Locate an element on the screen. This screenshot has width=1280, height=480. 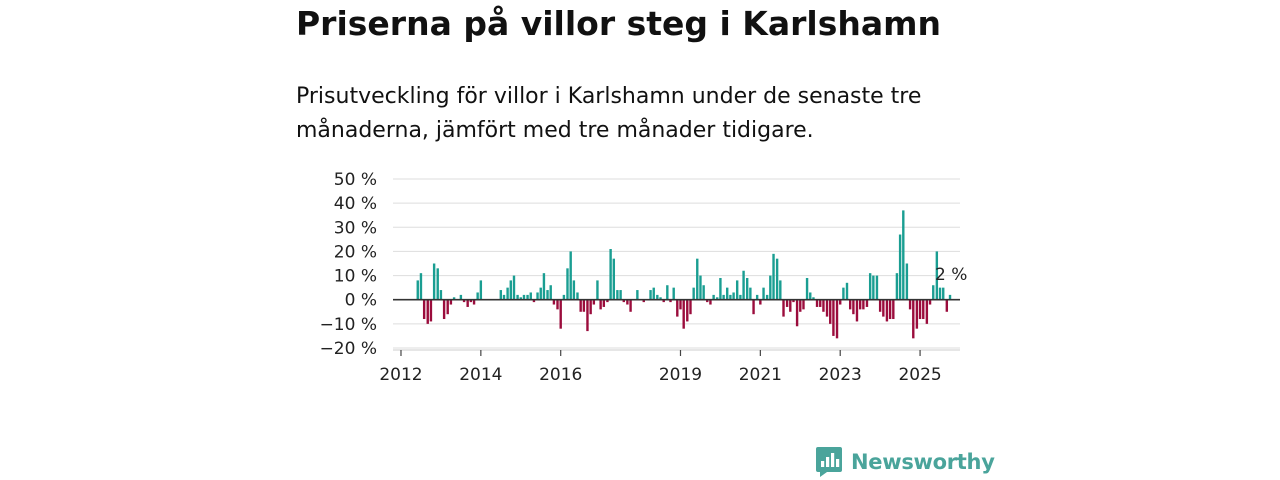
newsworthy-logo: Newsworthy is located at coordinates (905, 462).